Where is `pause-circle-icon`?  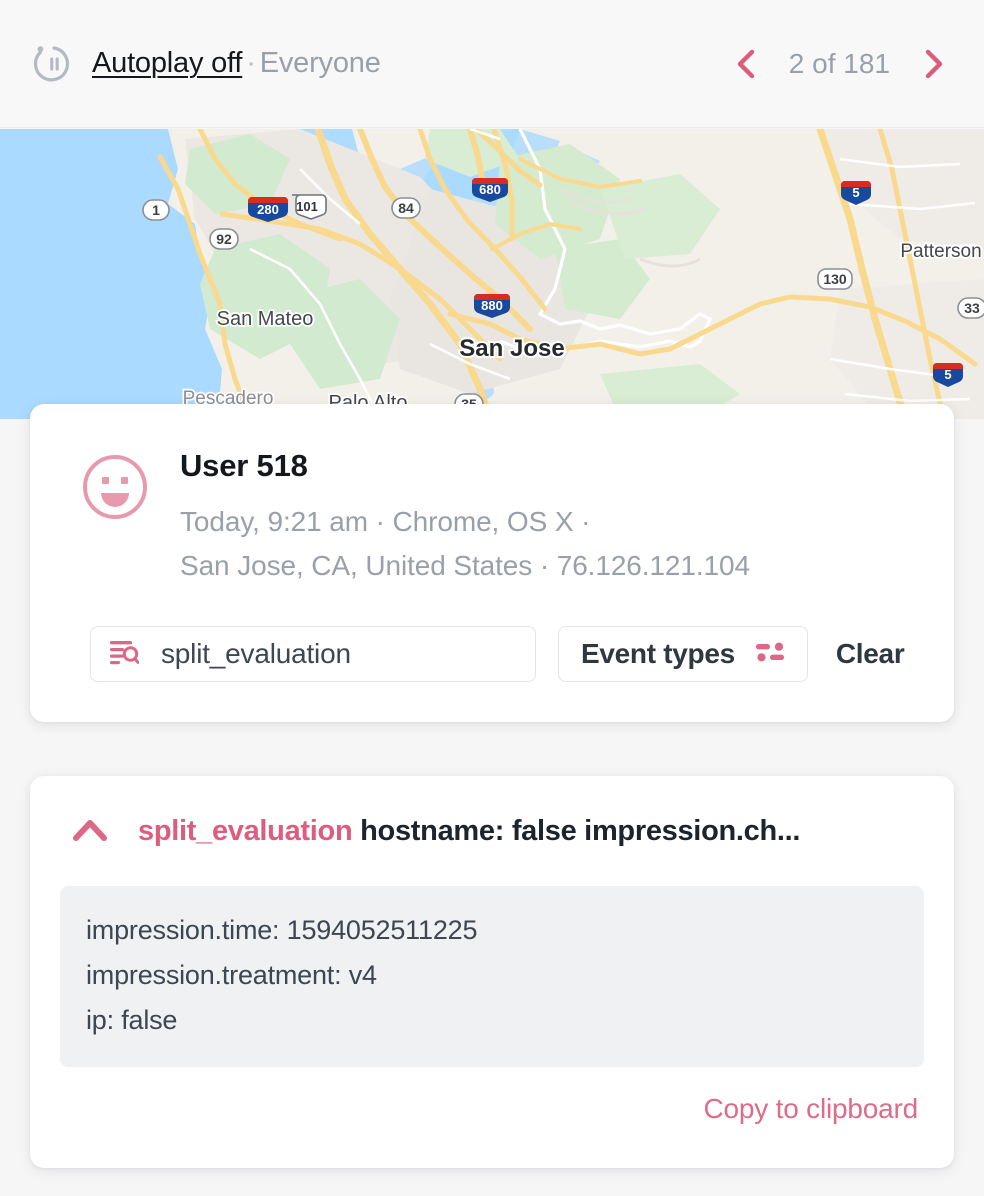 pause-circle-icon is located at coordinates (54, 64).